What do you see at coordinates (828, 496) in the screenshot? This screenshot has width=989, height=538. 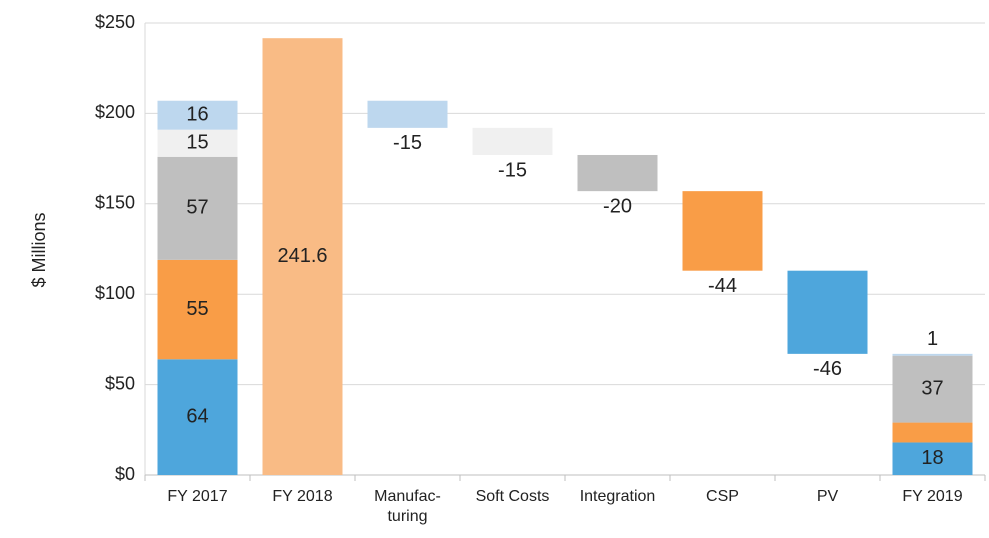 I see `x-tick-label: PV` at bounding box center [828, 496].